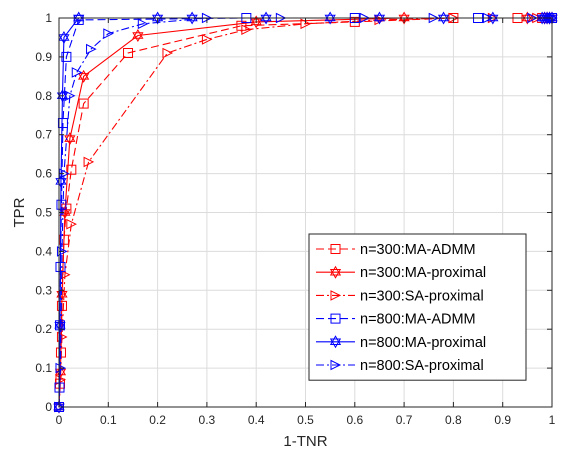  Describe the element at coordinates (43, 368) in the screenshot. I see `y-tick-label: 0.1` at that location.